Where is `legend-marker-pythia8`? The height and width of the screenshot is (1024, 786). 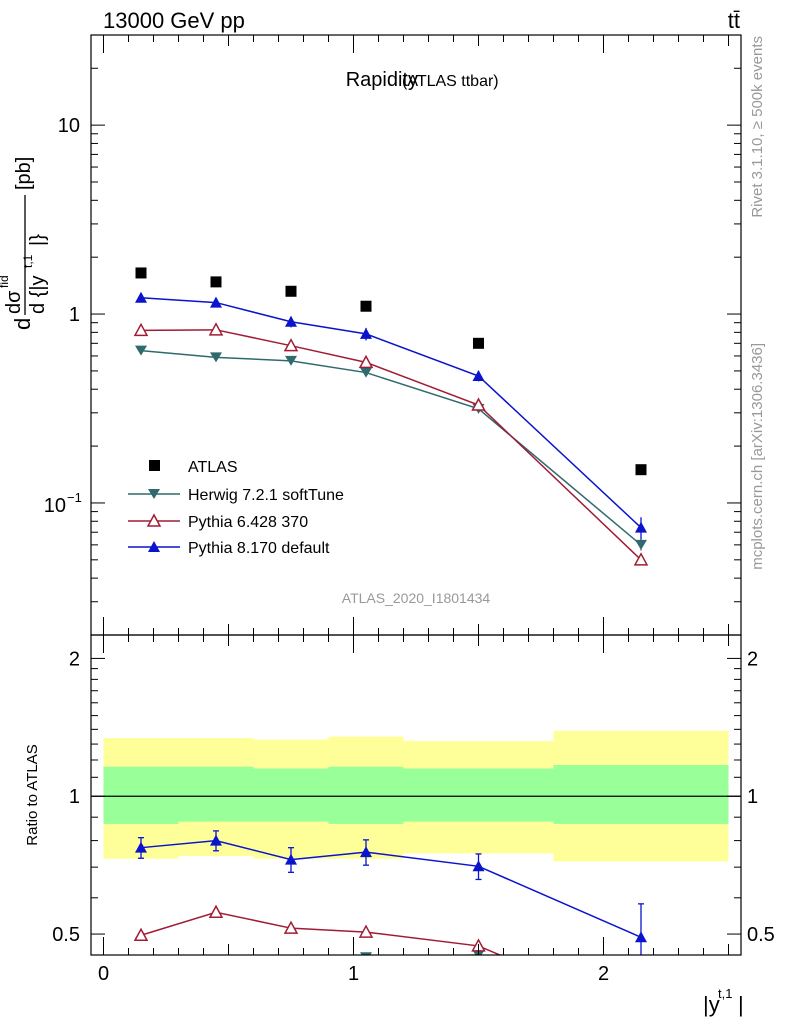
legend-marker-pythia8 is located at coordinates (154, 546).